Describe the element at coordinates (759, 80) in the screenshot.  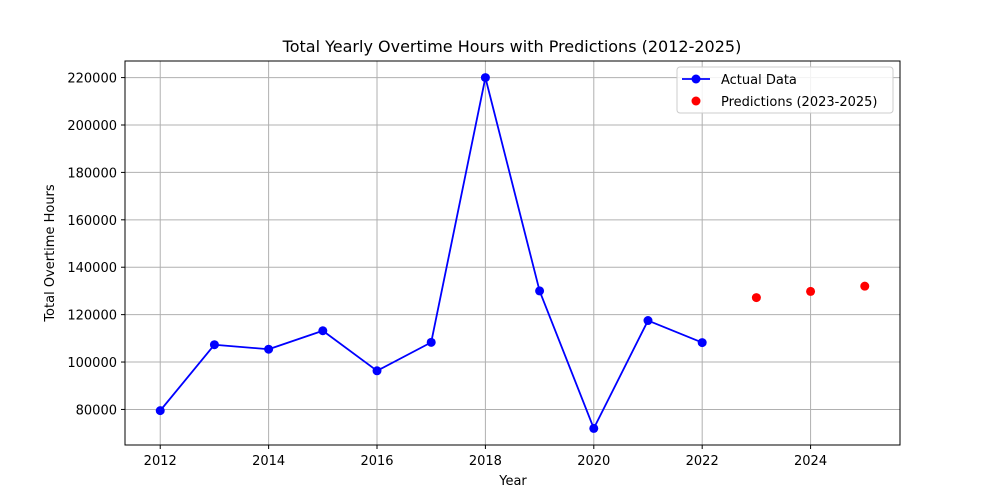
I see `legend-entry-label: Actual Data` at that location.